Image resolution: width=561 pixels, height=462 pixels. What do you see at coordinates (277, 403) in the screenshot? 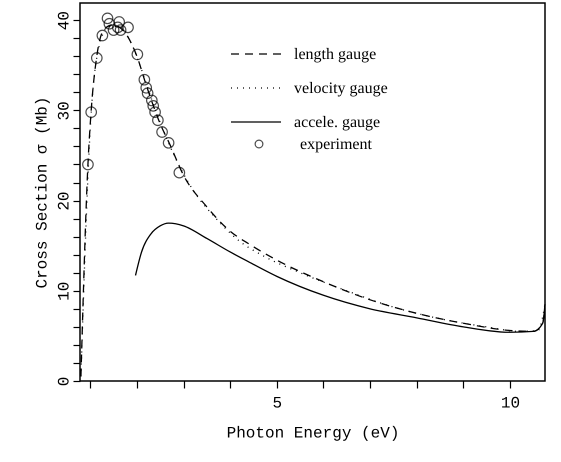
I see `x-tick-label: 5` at bounding box center [277, 403].